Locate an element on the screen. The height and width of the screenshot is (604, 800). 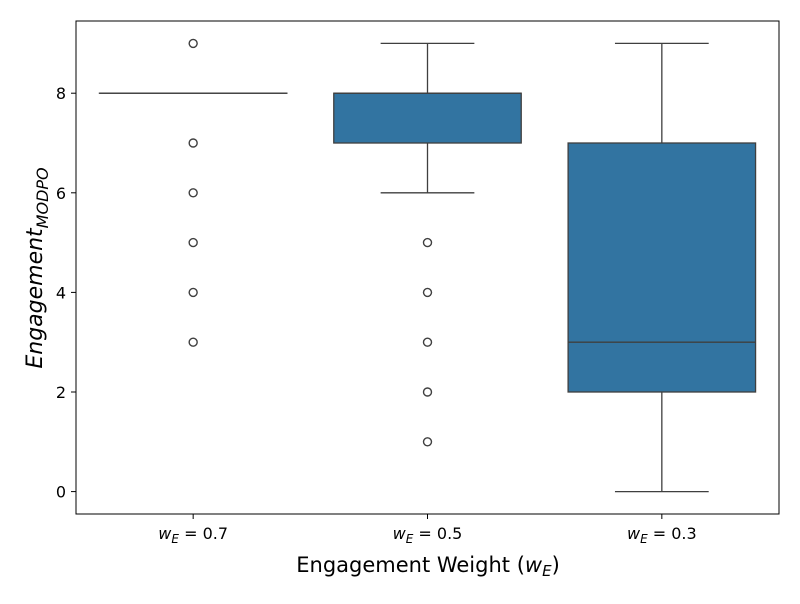
y-tick-label: 2 is located at coordinates (61, 392).